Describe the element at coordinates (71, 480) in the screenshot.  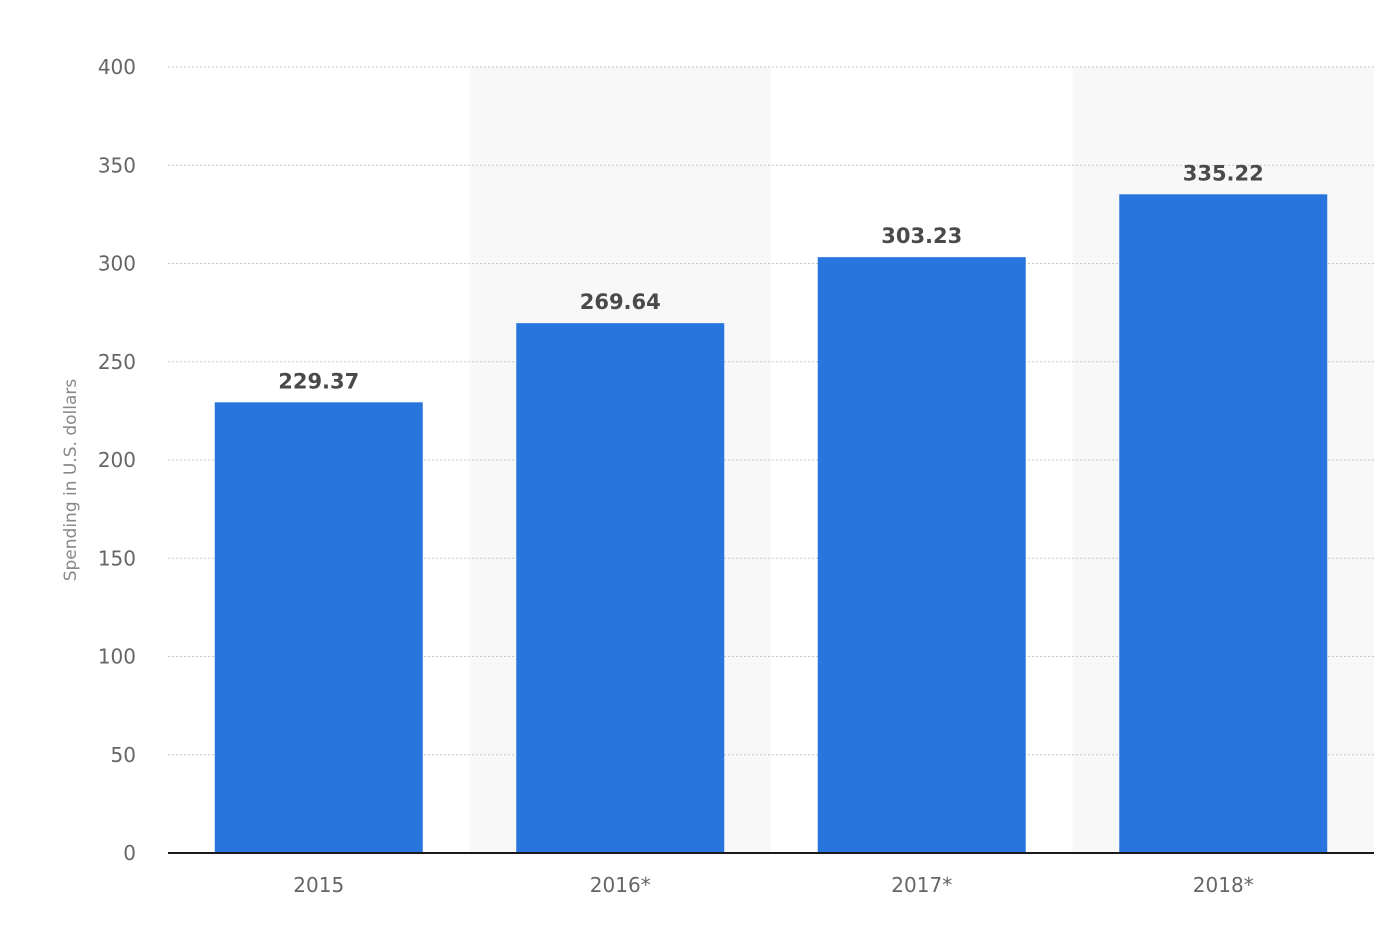
I see `y-axis-title: Spending in U.S. dollars` at that location.